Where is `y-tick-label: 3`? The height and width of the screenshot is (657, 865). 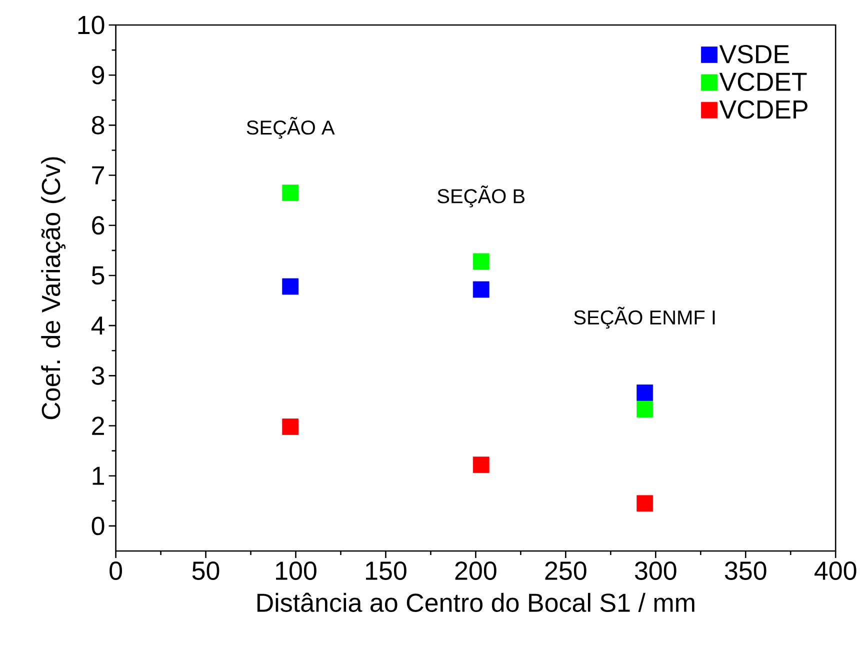 y-tick-label: 3 is located at coordinates (98, 375).